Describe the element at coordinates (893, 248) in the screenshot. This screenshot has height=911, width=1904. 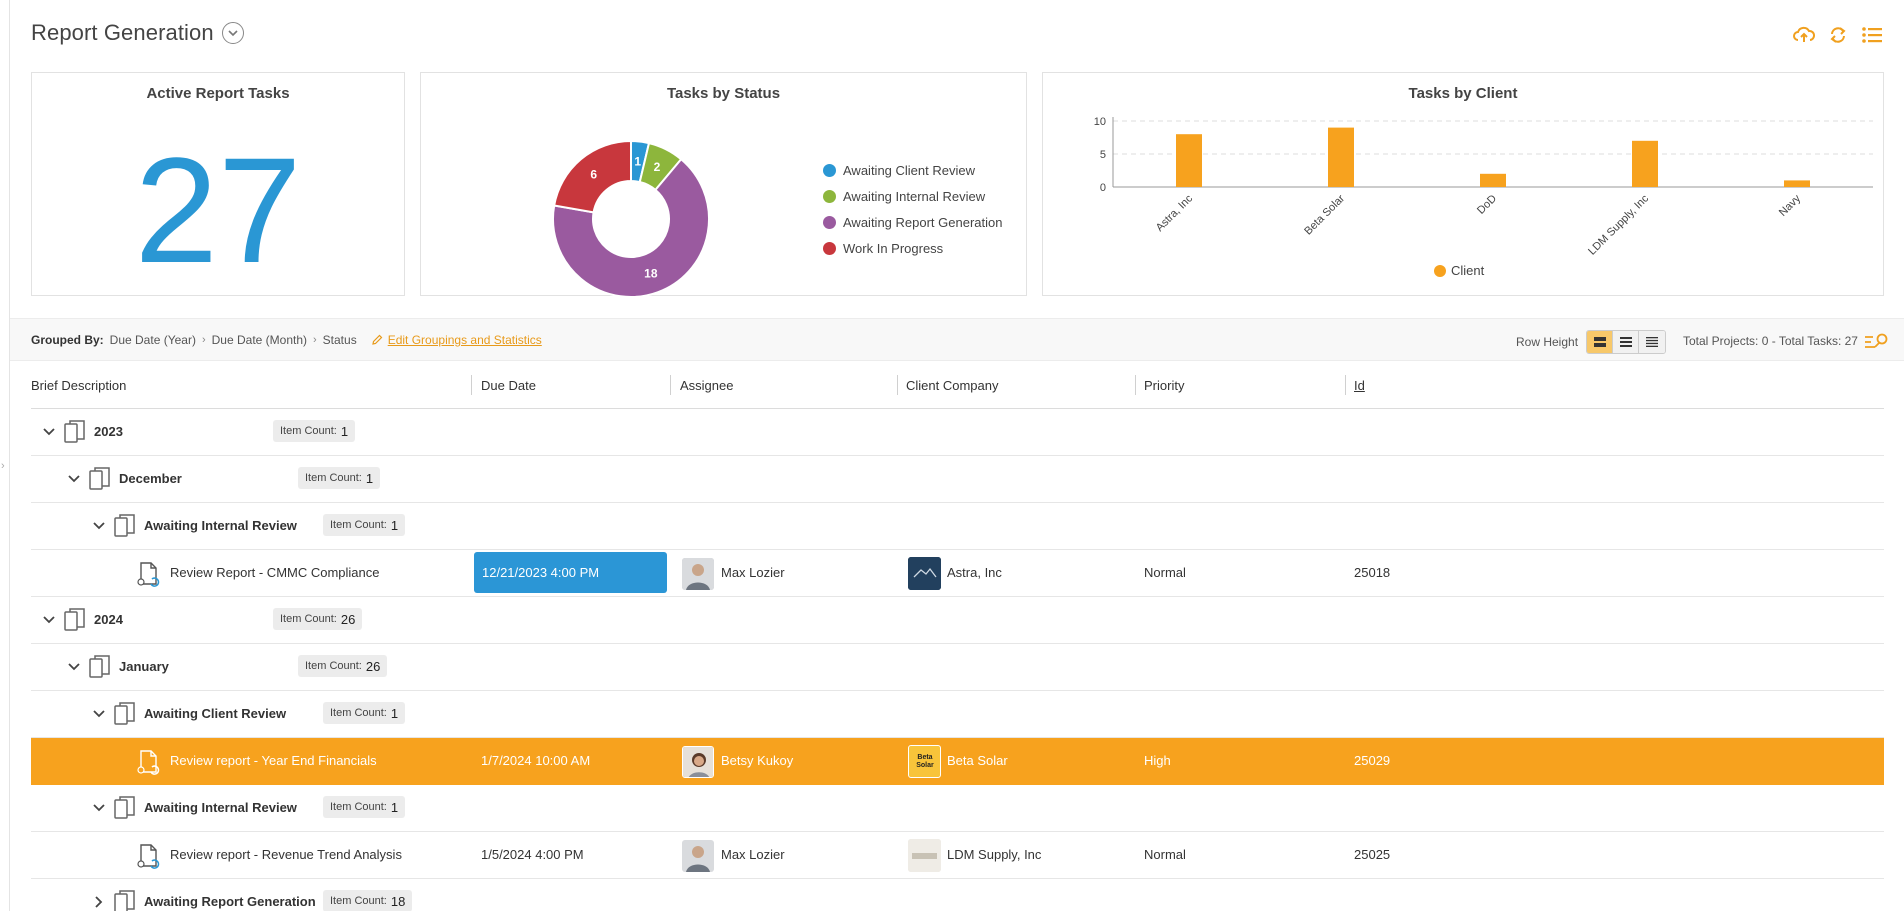
I see `legend-label: Work In Progress` at that location.